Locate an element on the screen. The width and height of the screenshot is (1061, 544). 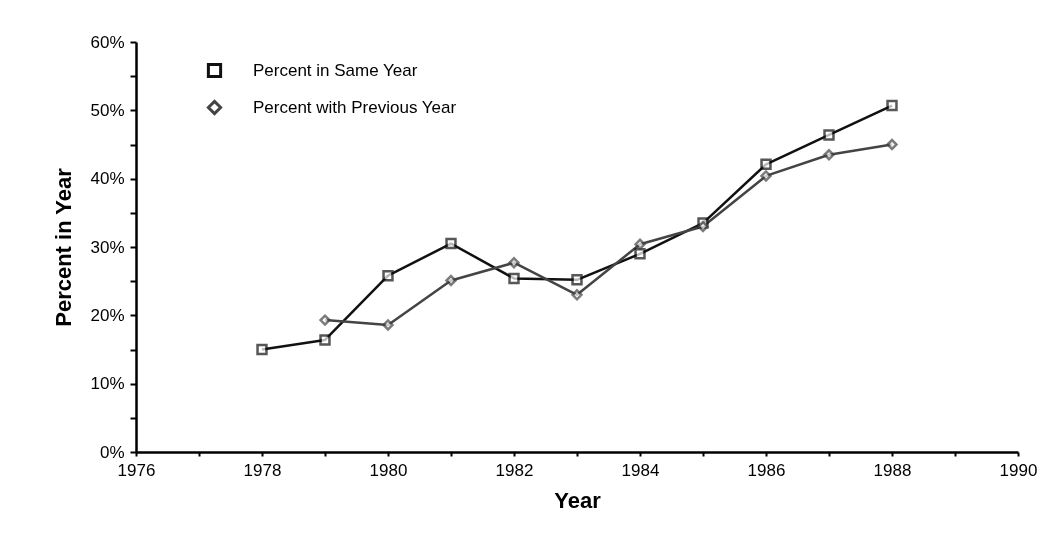
y-axis-title: Percent in Year is located at coordinates (64, 247).